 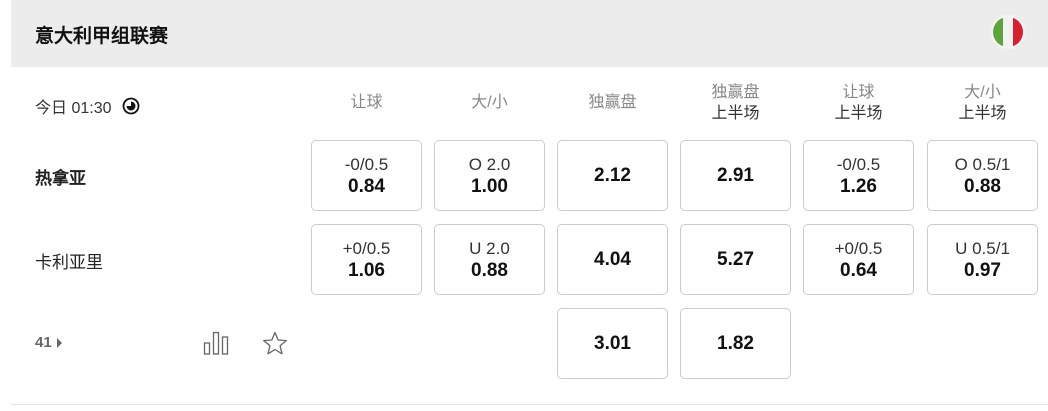 What do you see at coordinates (73, 108) in the screenshot?
I see `match-time-text: 今日 01:30` at bounding box center [73, 108].